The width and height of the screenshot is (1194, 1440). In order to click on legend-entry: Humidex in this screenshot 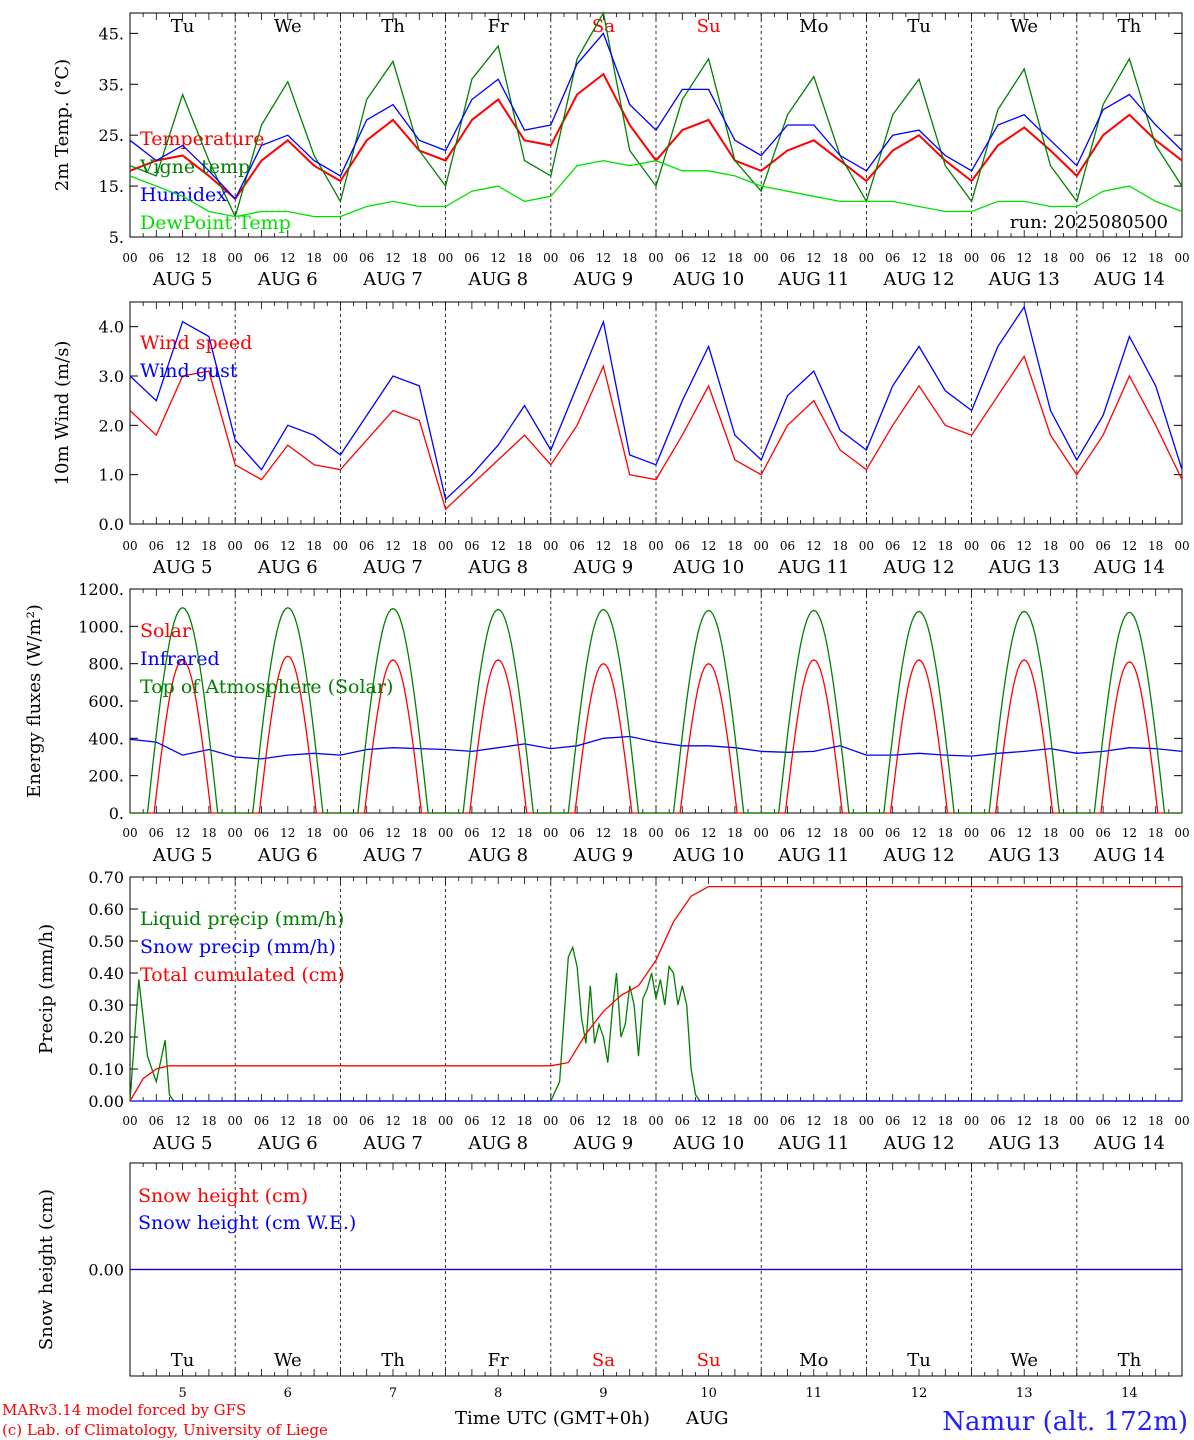, I will do `click(183, 195)`.